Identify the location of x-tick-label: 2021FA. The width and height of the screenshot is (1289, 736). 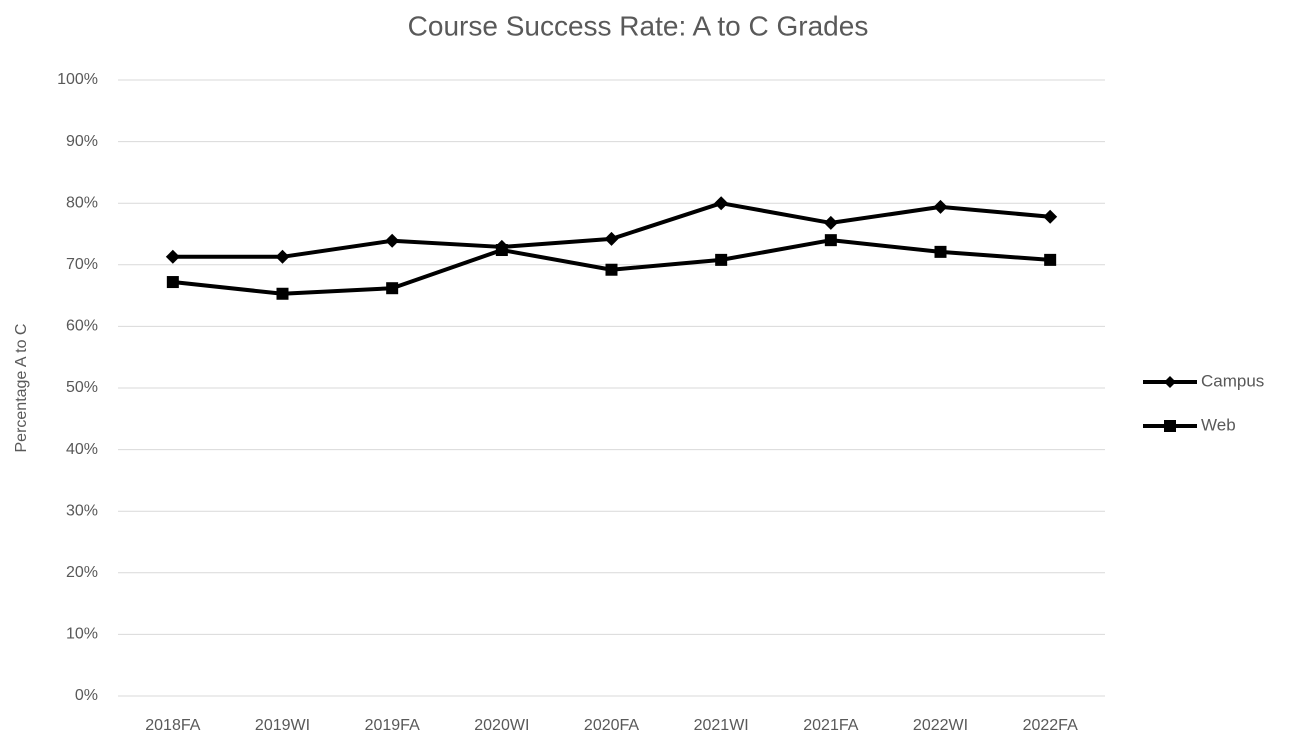
(830, 725).